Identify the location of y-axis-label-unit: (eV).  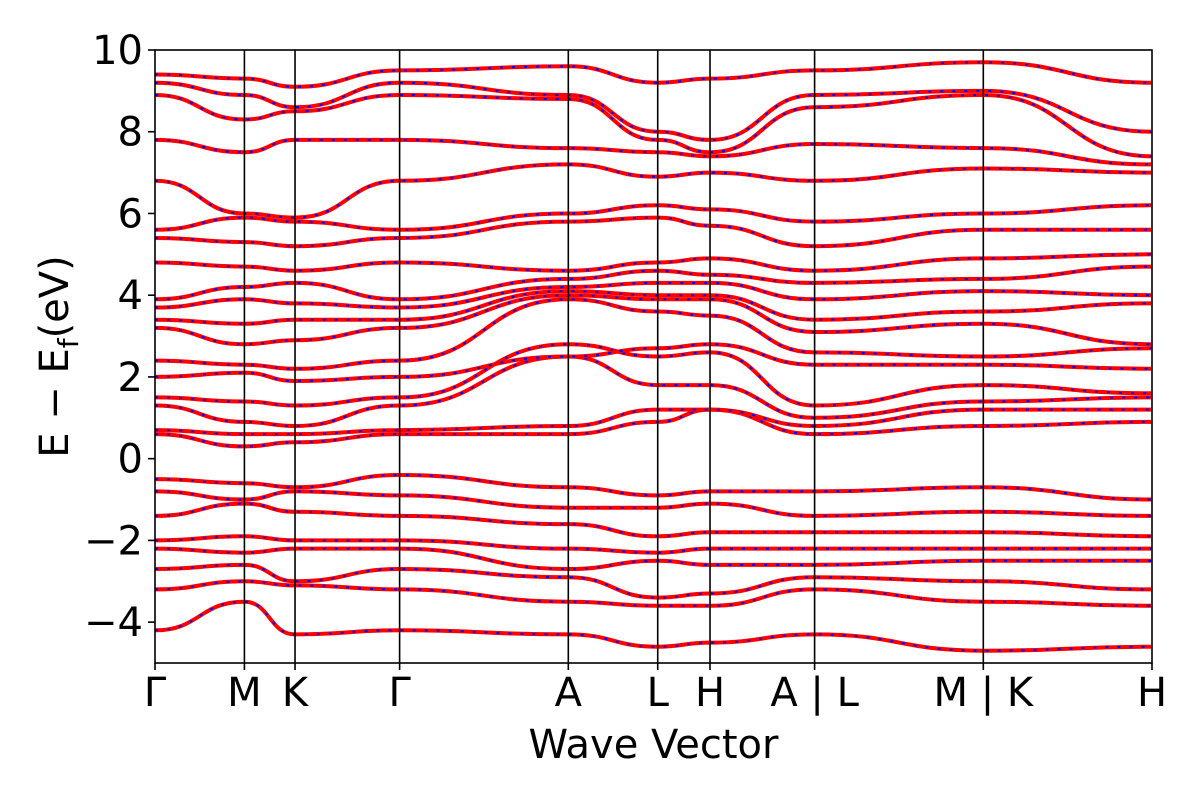
(55, 296).